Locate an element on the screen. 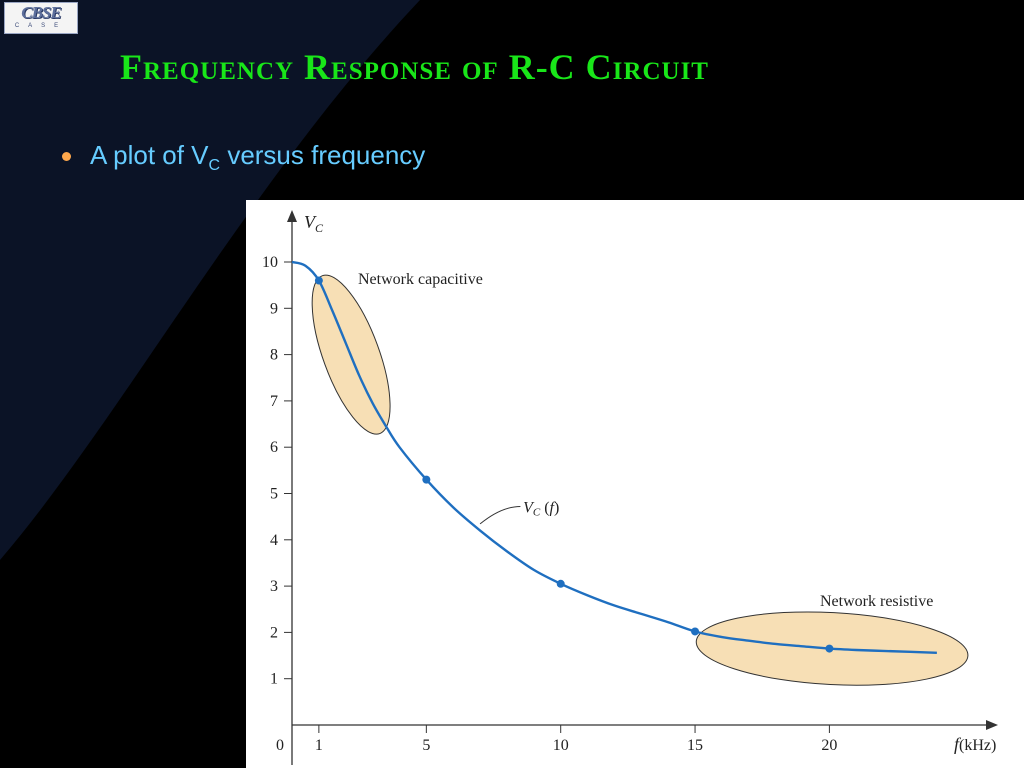 This screenshot has width=1024, height=768. bullet-text: A plot of VC versus frequency is located at coordinates (257, 157).